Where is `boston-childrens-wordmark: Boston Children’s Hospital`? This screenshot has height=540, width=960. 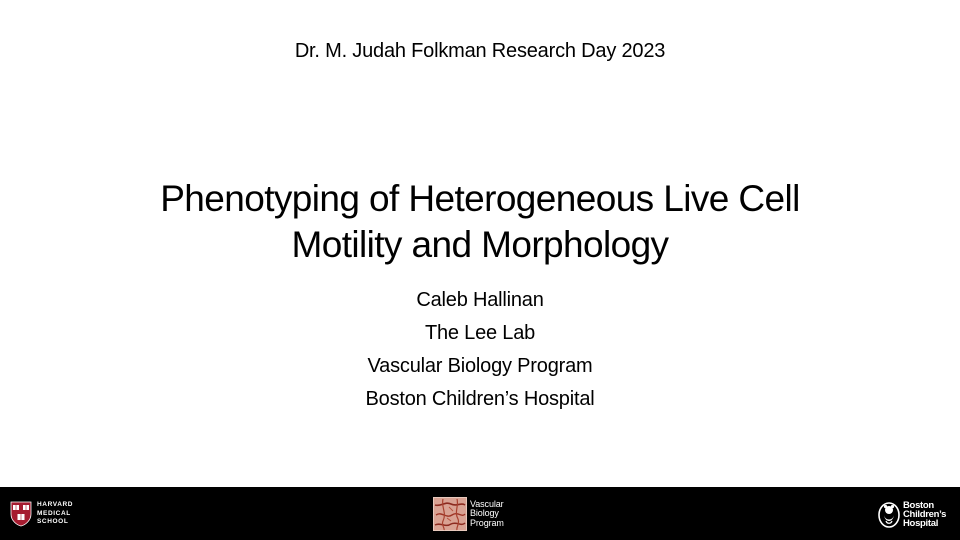
boston-childrens-wordmark: Boston Children’s Hospital is located at coordinates (925, 514).